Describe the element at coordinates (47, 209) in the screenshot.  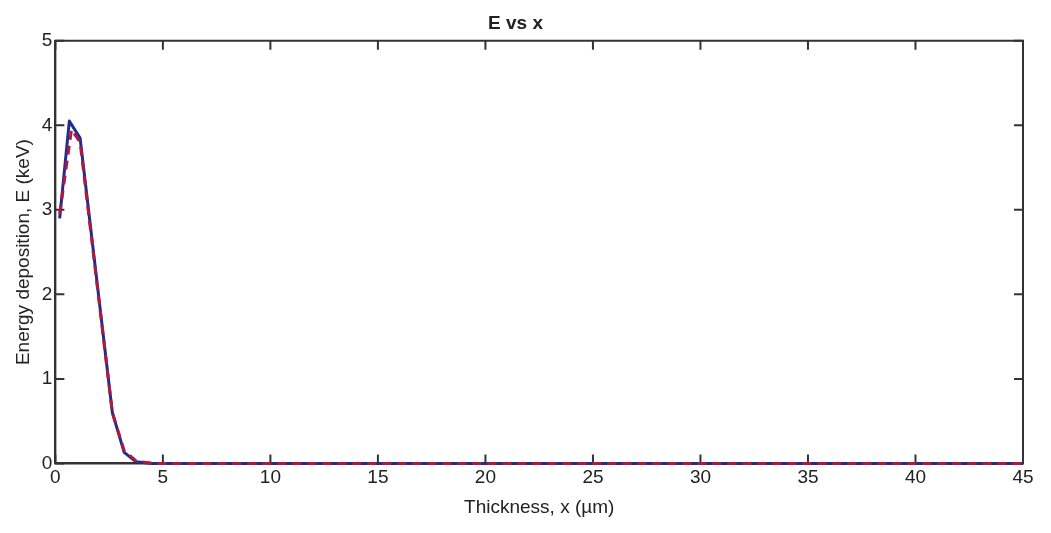
I see `y-tick-label: 3` at that location.